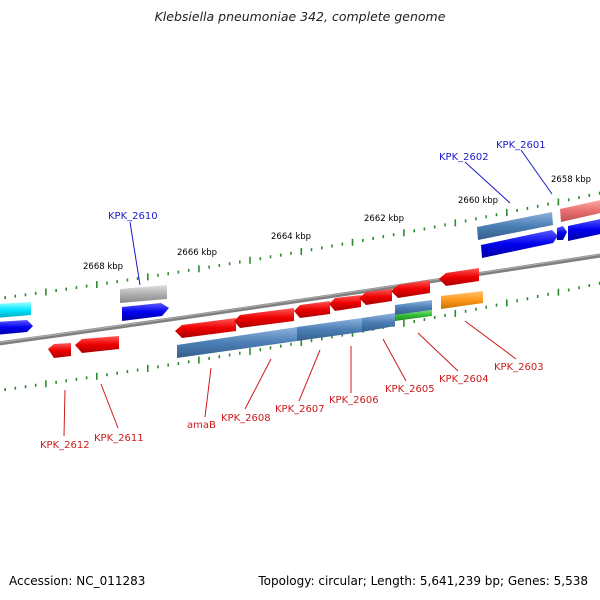 The image size is (600, 600). What do you see at coordinates (103, 267) in the screenshot?
I see `scale-label: 2668 kbp` at bounding box center [103, 267].